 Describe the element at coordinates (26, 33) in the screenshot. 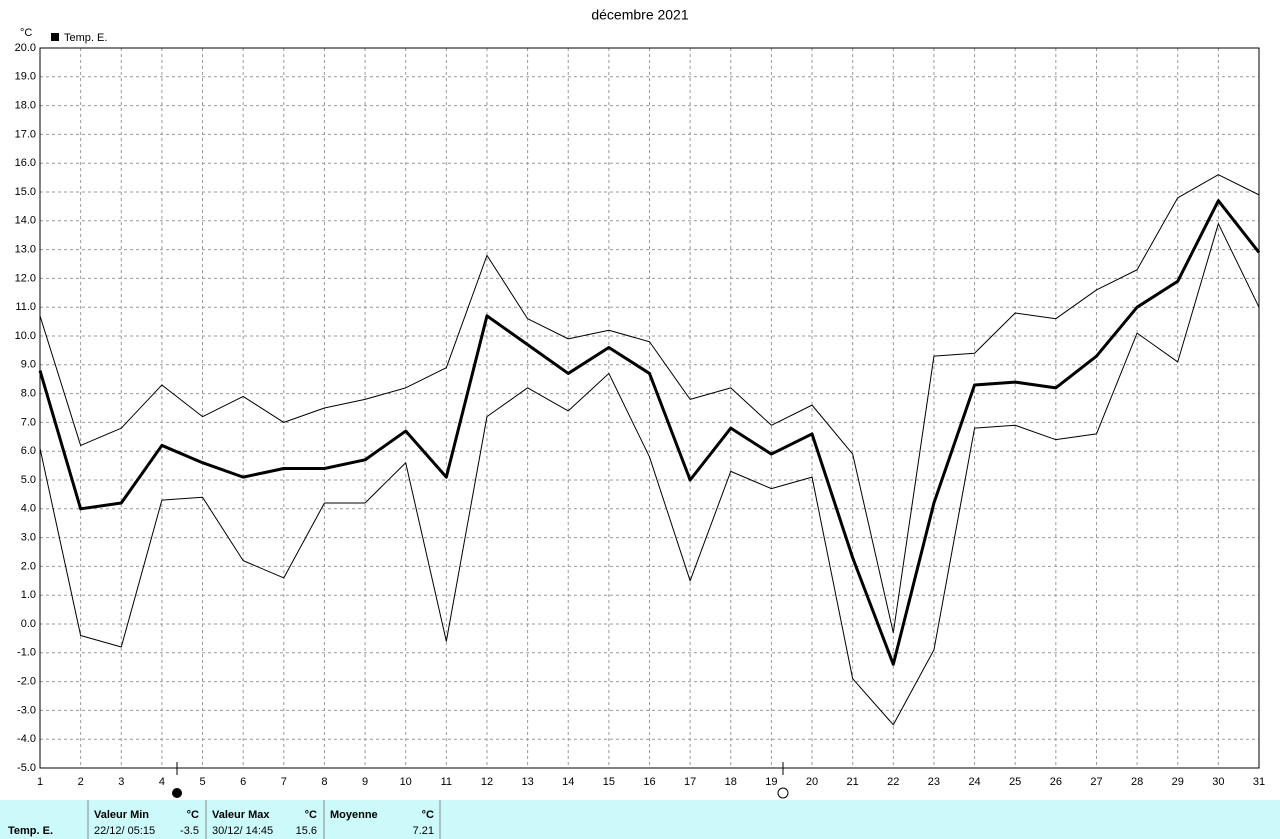

I see `y-axis-unit: °C` at that location.